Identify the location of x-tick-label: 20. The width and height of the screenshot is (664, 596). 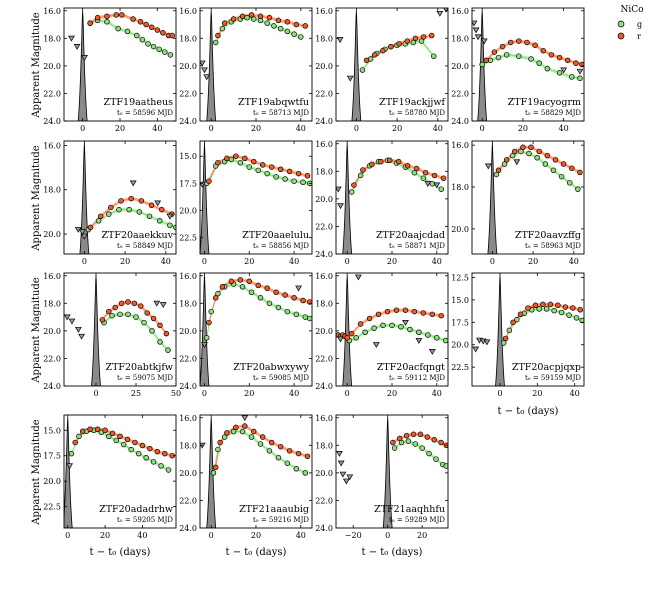
(256, 128).